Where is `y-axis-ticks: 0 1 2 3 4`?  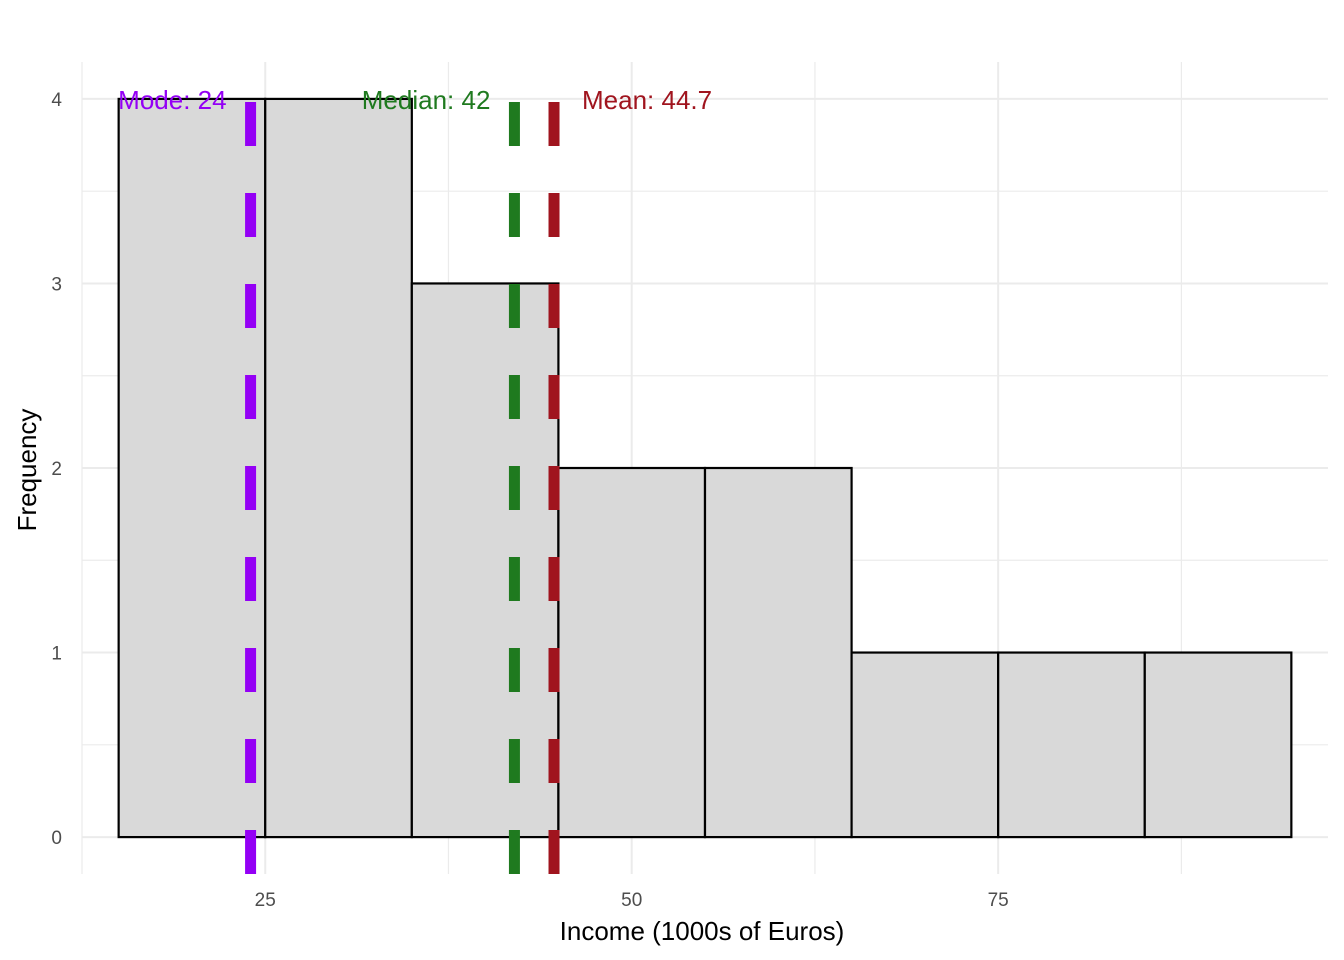 y-axis-ticks: 0 1 2 3 4 is located at coordinates (56, 469).